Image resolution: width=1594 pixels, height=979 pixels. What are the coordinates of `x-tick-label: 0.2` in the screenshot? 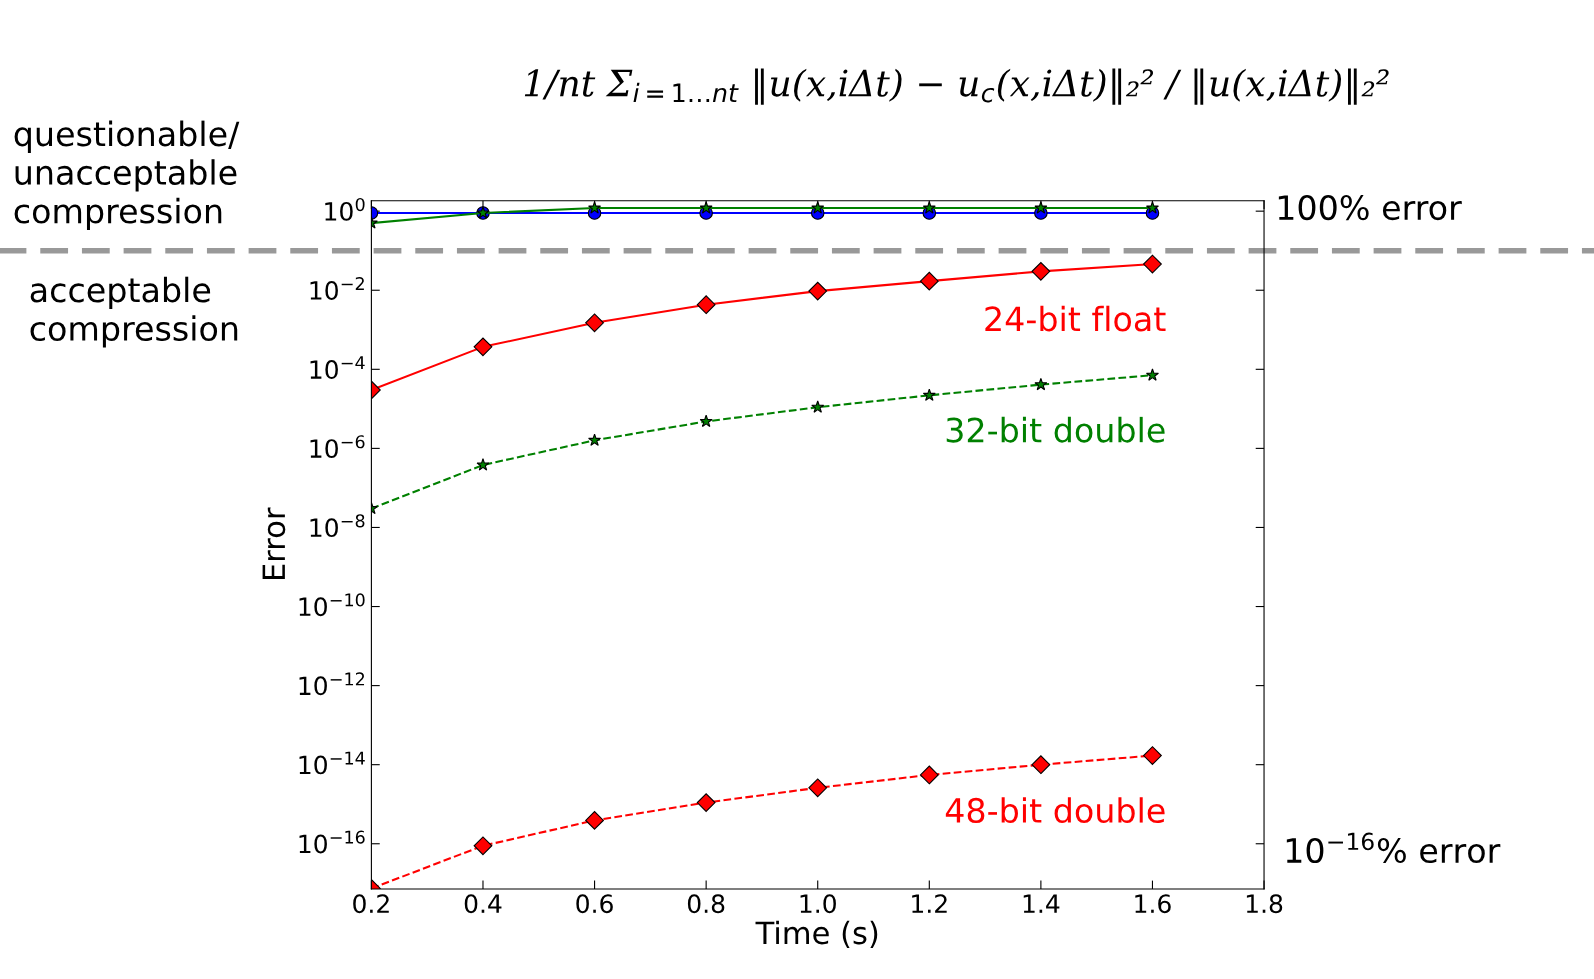 It's located at (371, 904).